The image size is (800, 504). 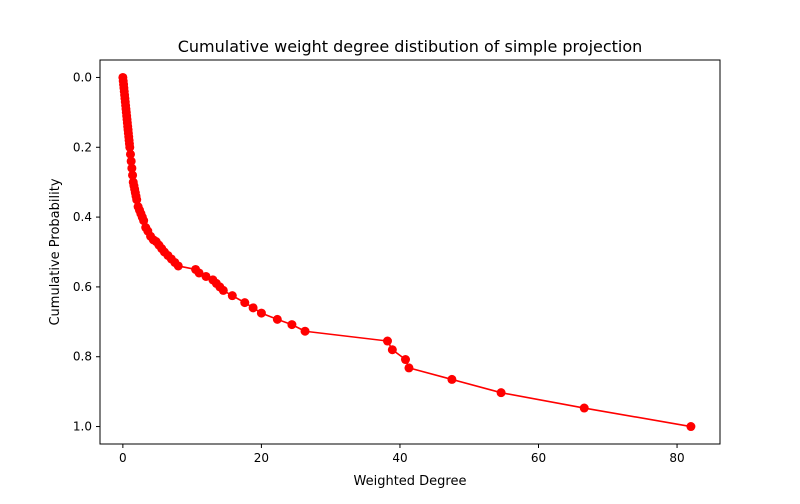 What do you see at coordinates (82, 357) in the screenshot?
I see `y-tick-label: 0.8` at bounding box center [82, 357].